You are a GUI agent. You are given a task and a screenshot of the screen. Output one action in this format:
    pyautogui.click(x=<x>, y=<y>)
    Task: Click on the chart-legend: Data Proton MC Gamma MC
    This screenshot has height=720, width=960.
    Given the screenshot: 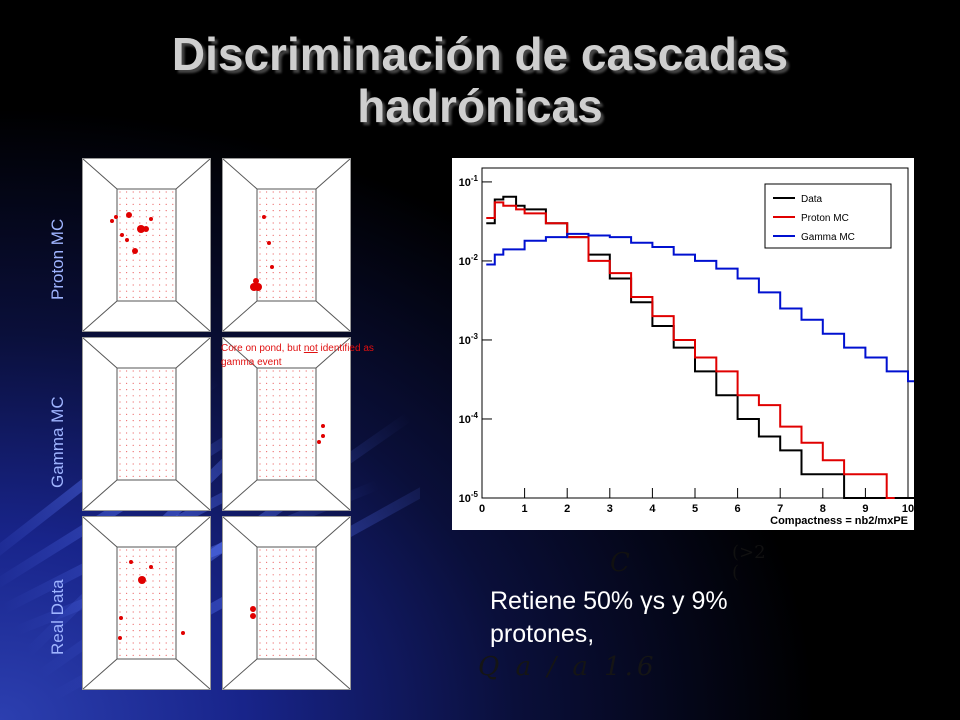 What is the action you would take?
    pyautogui.click(x=828, y=216)
    